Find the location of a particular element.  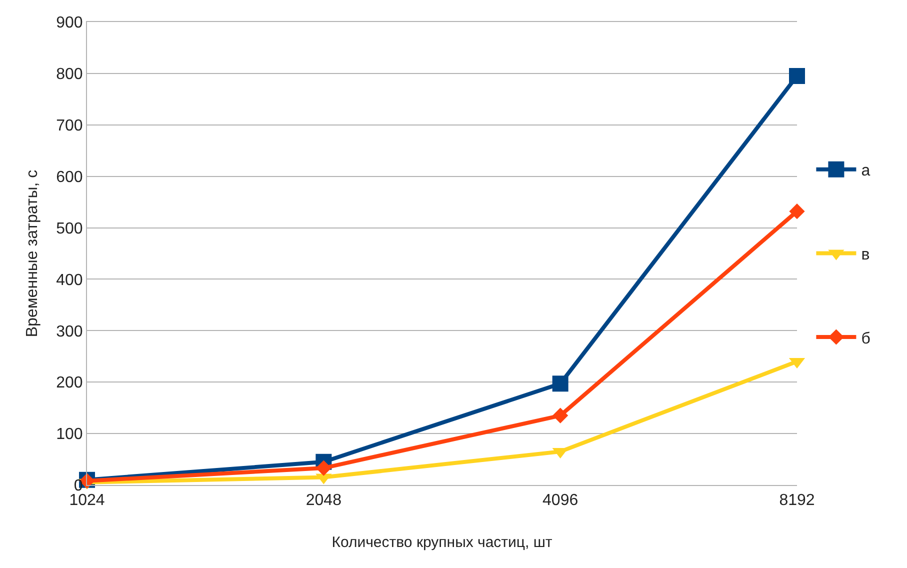

y-tick-label: 200 is located at coordinates (69, 383).